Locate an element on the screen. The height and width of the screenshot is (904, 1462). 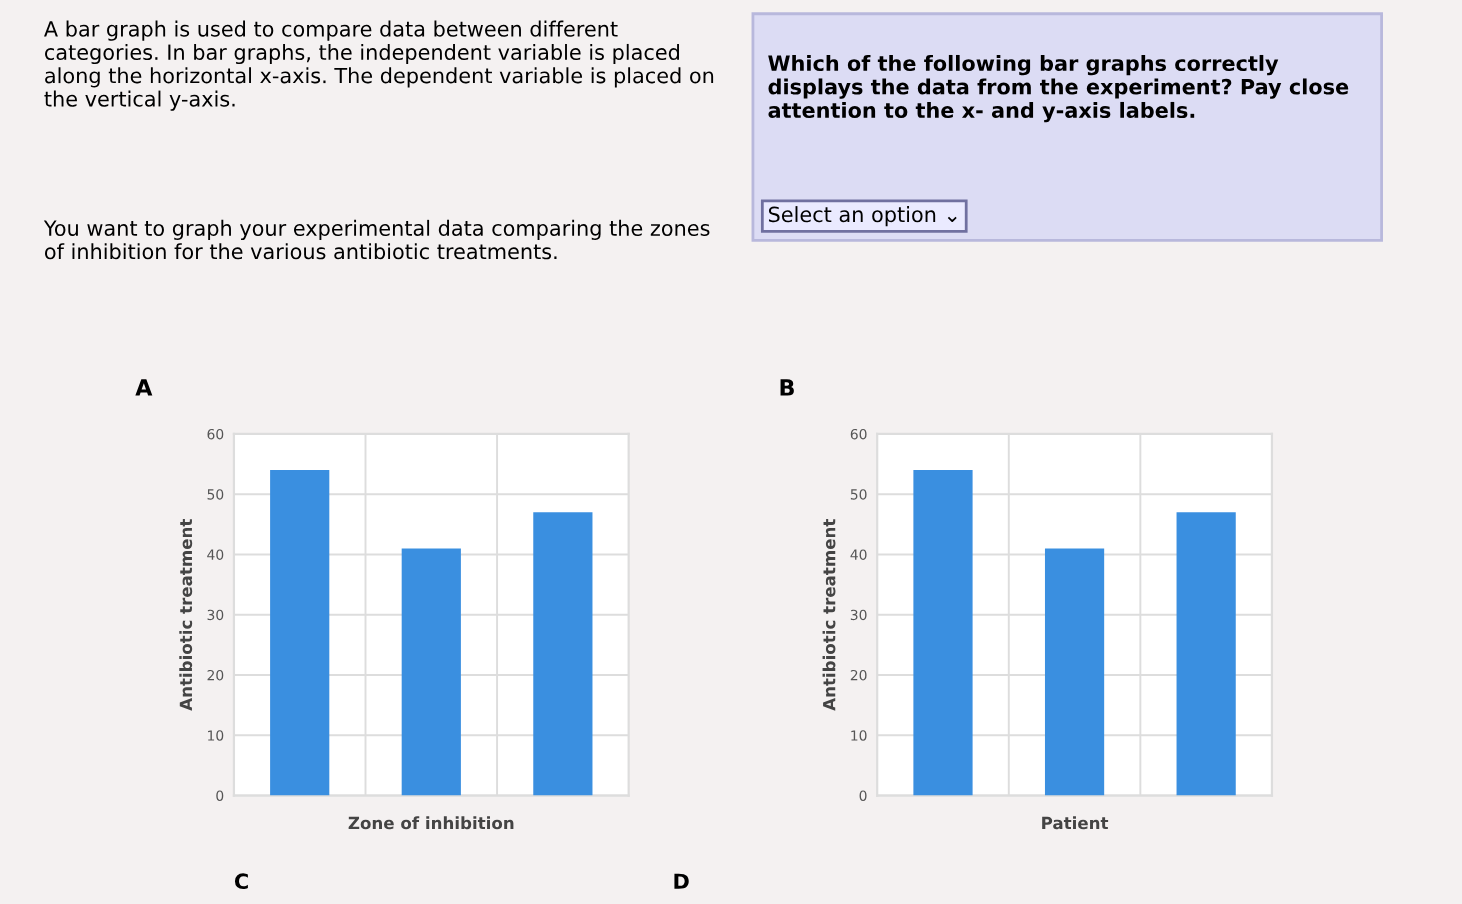
text: D is located at coordinates (681, 881).